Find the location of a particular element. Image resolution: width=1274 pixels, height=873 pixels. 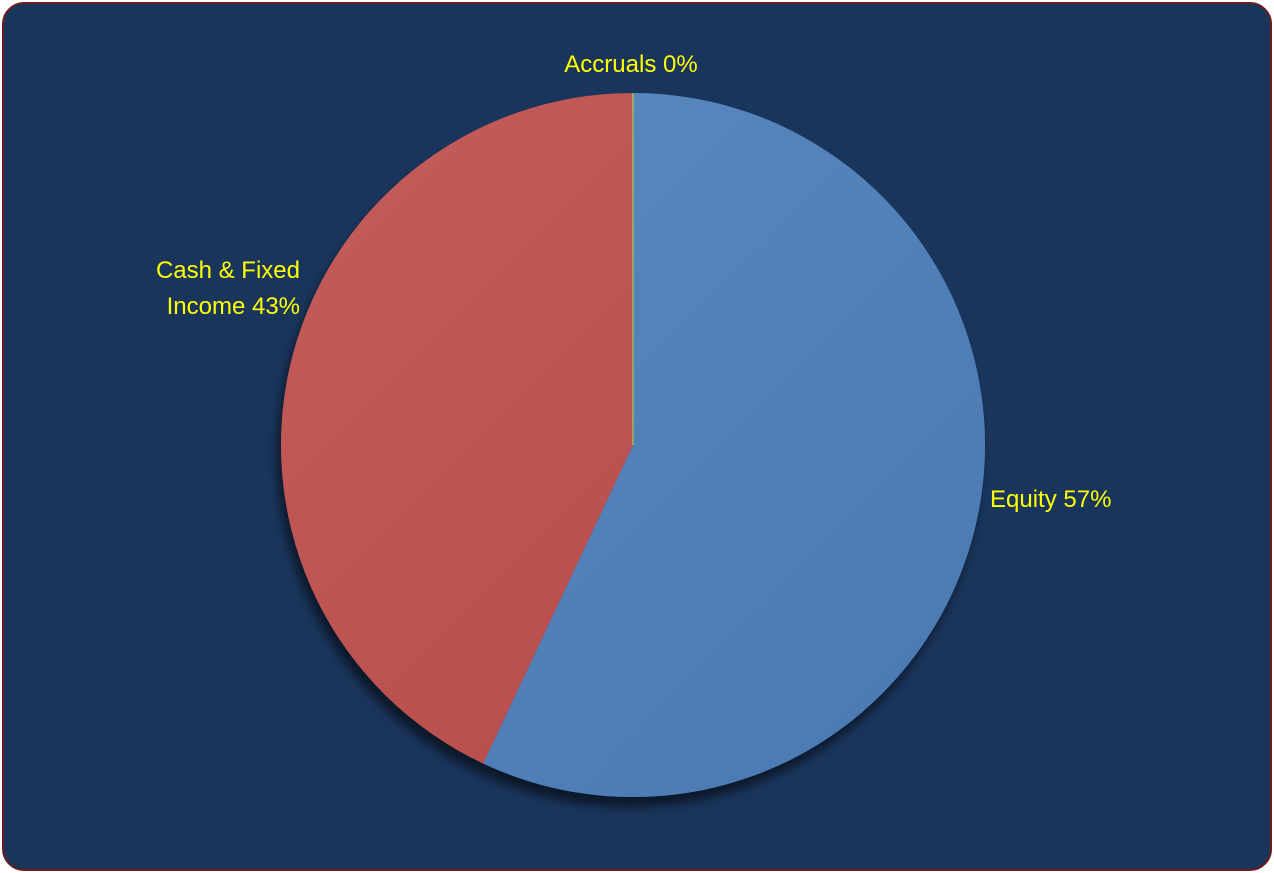

pie-label-equity: Equity 57% is located at coordinates (1050, 499).